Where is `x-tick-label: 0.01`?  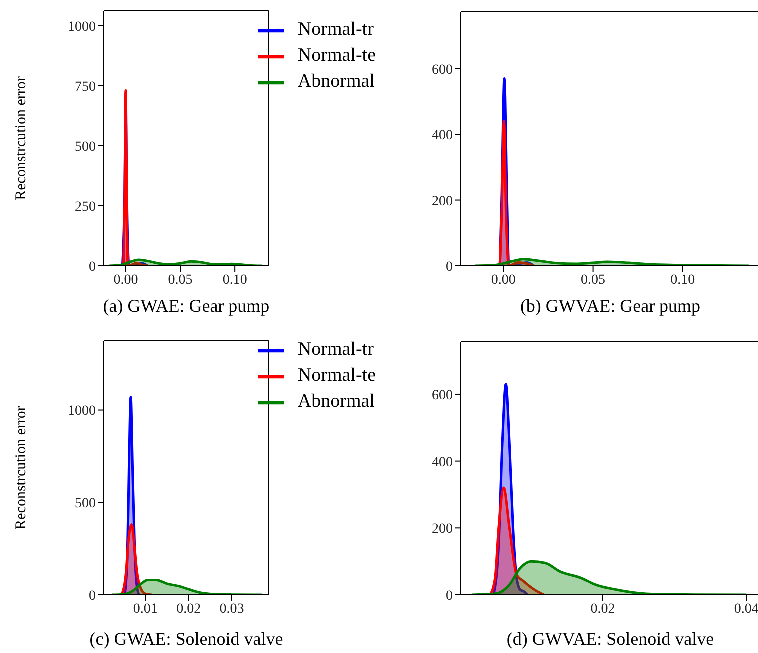 x-tick-label: 0.01 is located at coordinates (145, 609).